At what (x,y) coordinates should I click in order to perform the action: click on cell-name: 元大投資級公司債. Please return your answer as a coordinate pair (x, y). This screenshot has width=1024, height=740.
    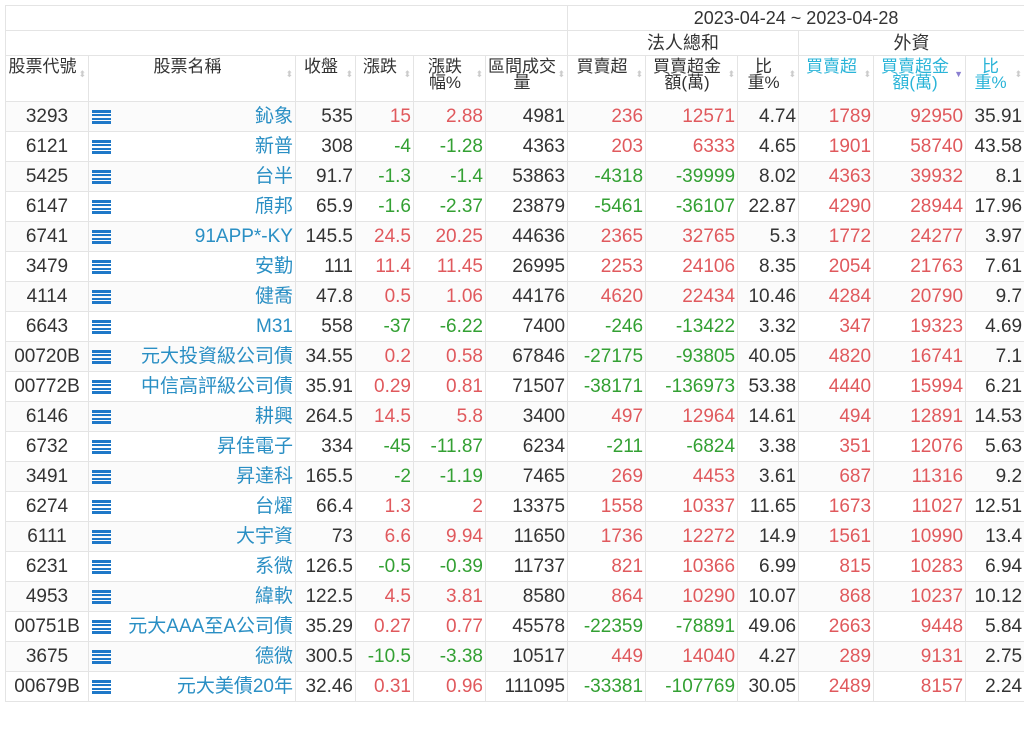
    Looking at the image, I should click on (192, 357).